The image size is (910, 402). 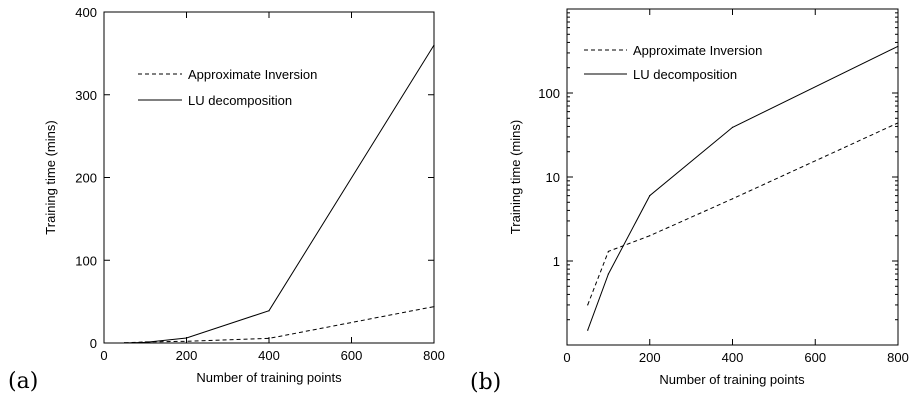 What do you see at coordinates (23, 381) in the screenshot?
I see `panel-label: (a)` at bounding box center [23, 381].